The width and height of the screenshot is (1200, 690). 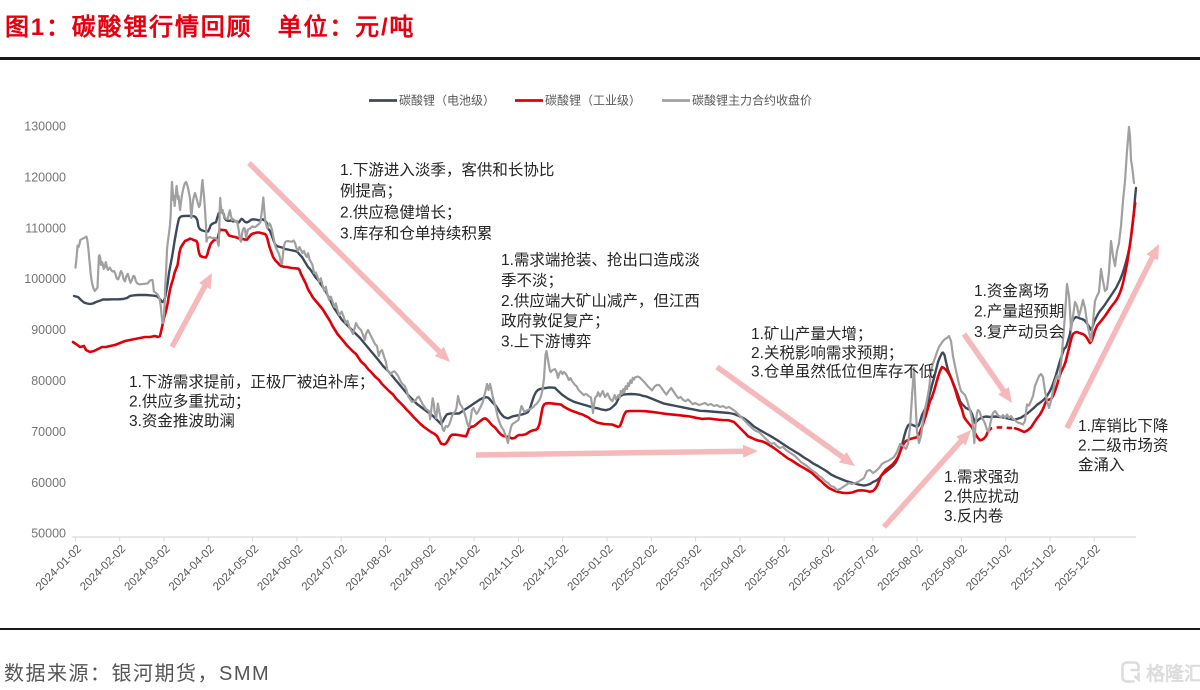 What do you see at coordinates (413, 568) in the screenshot?
I see `svg-text: 2024-09-02` at bounding box center [413, 568].